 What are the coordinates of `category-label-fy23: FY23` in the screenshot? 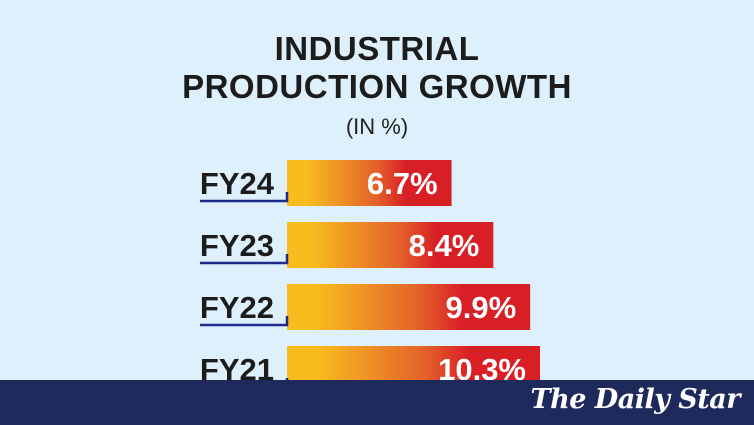 It's located at (237, 245).